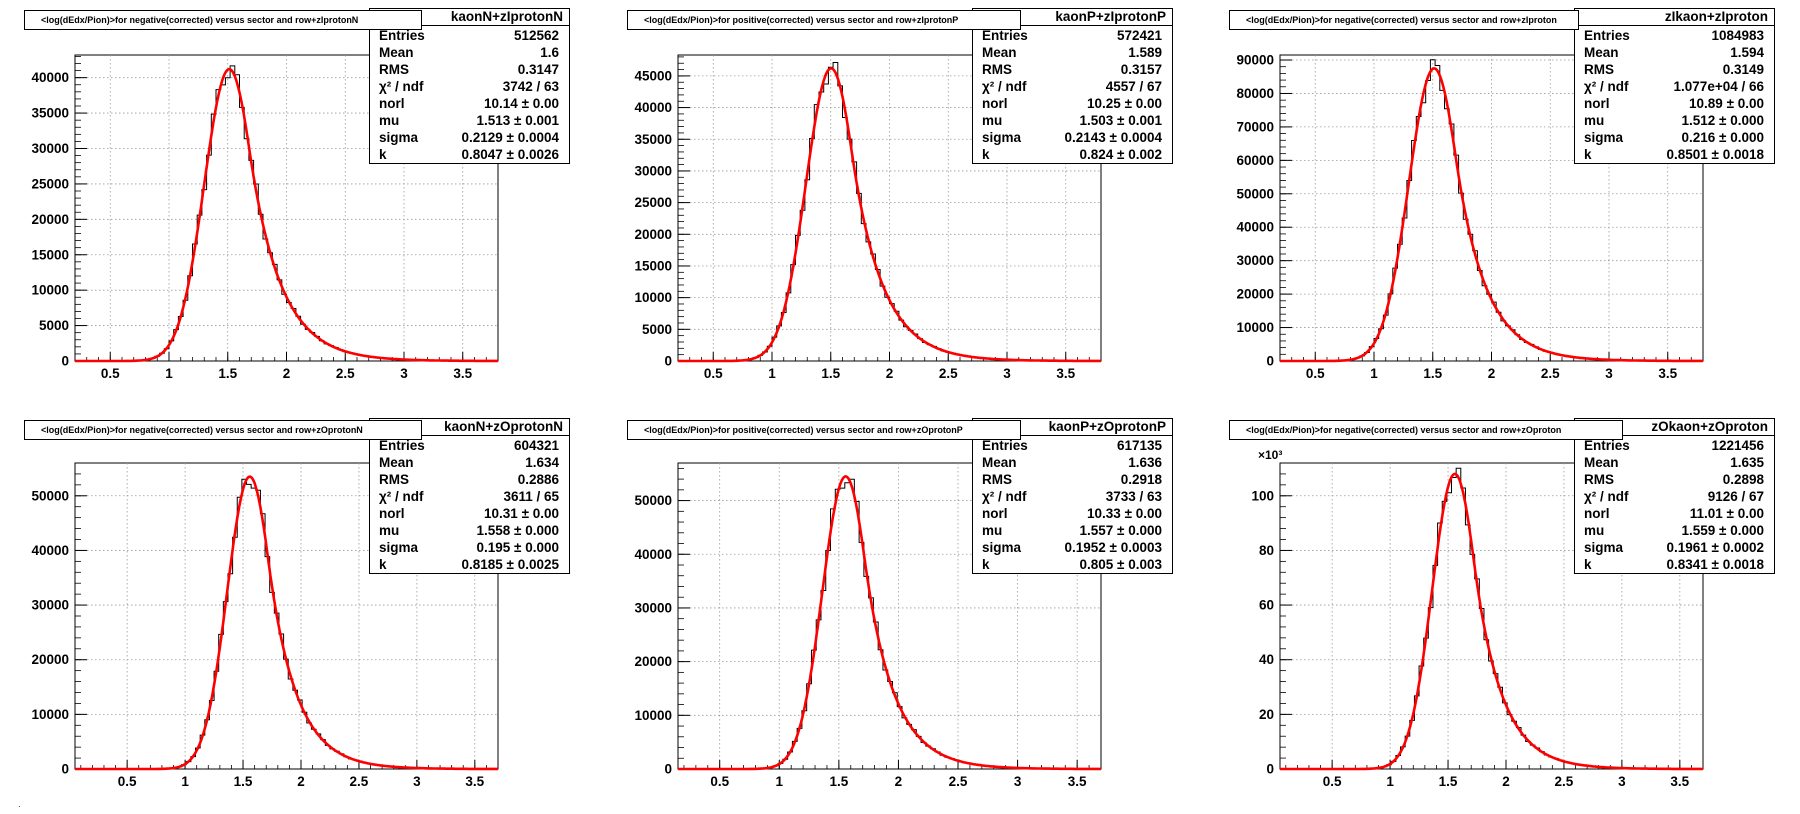 The height and width of the screenshot is (814, 1800). I want to click on stats-row: k 0.8047 ± 0.0026, so click(469, 155).